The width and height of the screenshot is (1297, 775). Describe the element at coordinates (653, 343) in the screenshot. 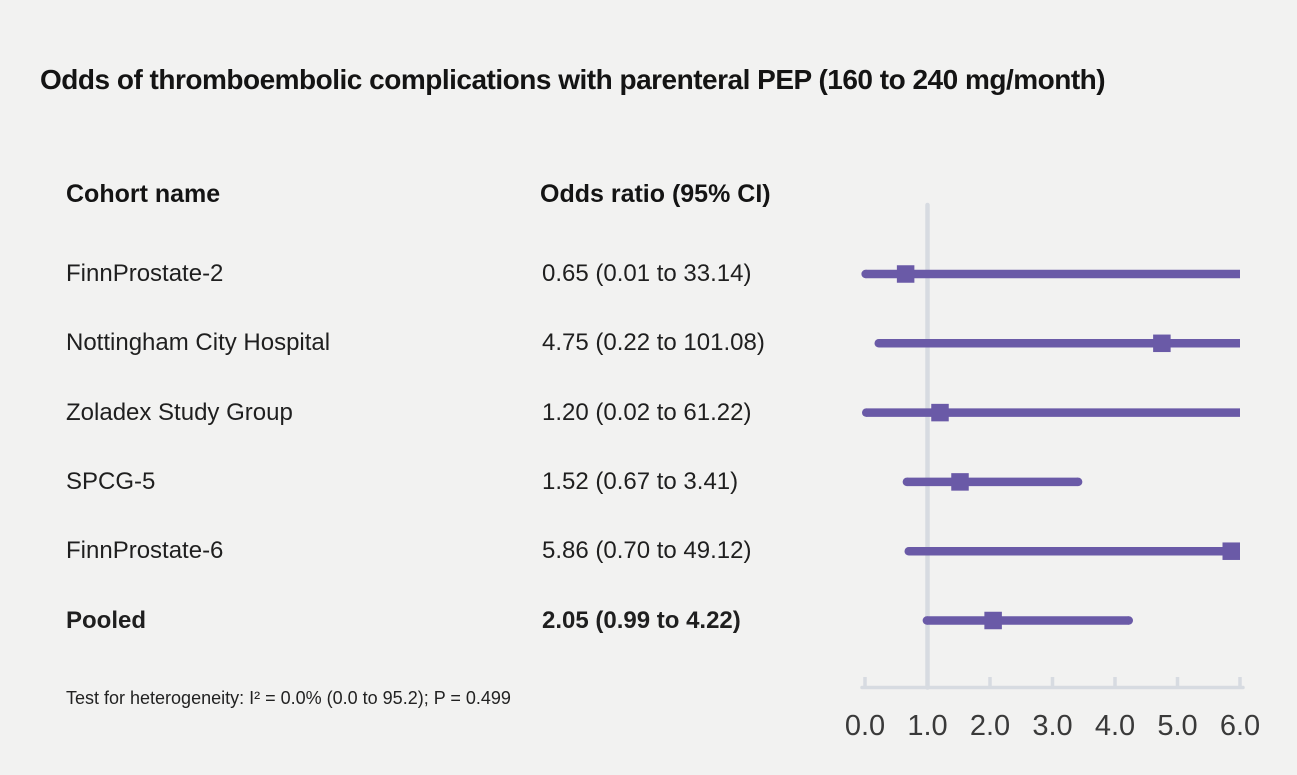

I see `odds-ratio-value: 4.75 (0.22 to 101.08)` at that location.